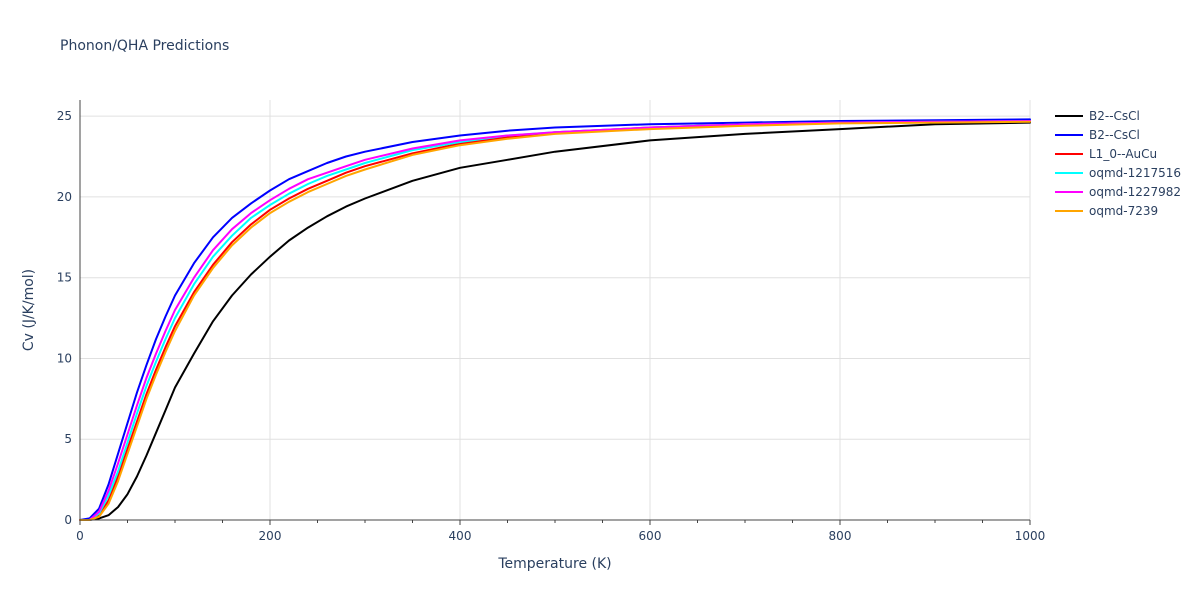 This screenshot has height=600, width=1200. What do you see at coordinates (68, 439) in the screenshot?
I see `y-tick-label: 5` at bounding box center [68, 439].